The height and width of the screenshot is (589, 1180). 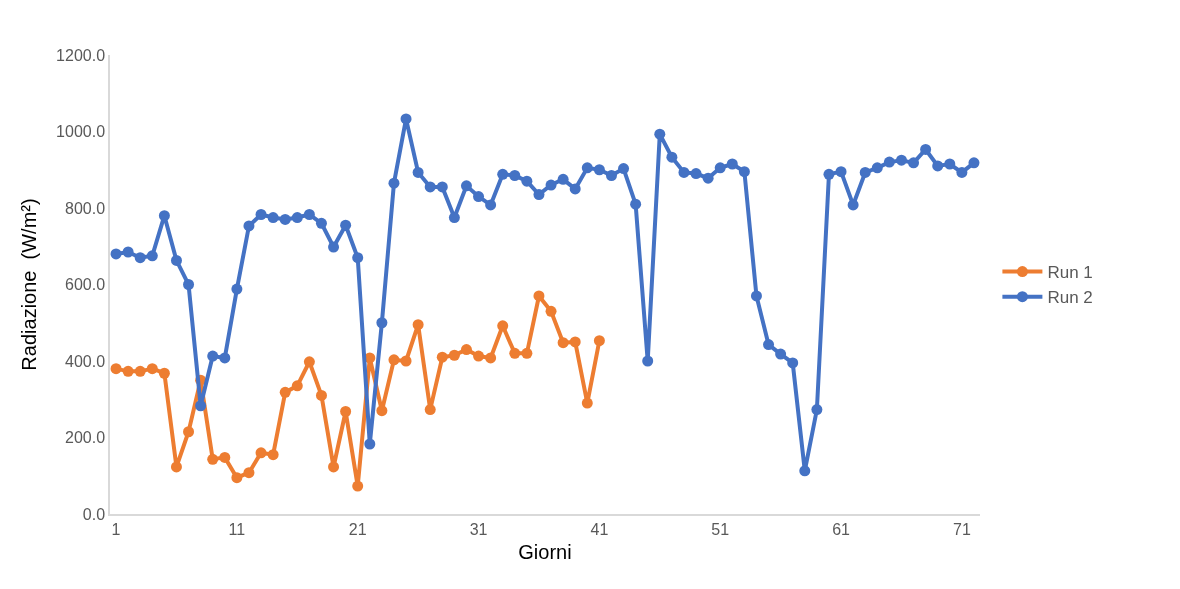 I want to click on y-tick-label: 1200.0, so click(x=81, y=55).